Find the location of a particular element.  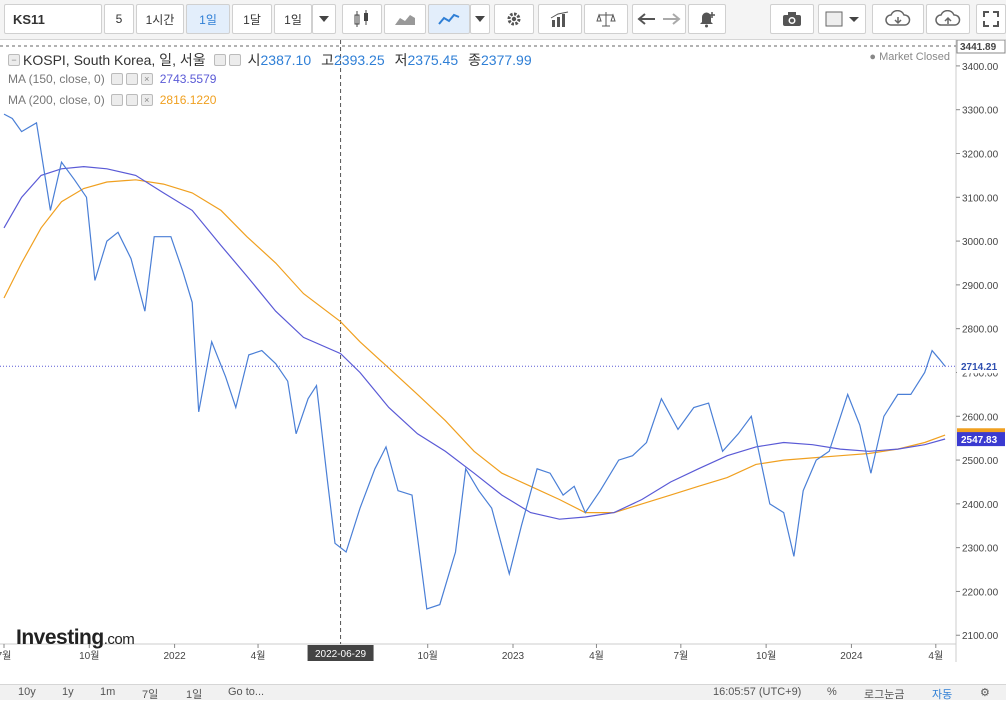

percent-toggle: % is located at coordinates (832, 692).